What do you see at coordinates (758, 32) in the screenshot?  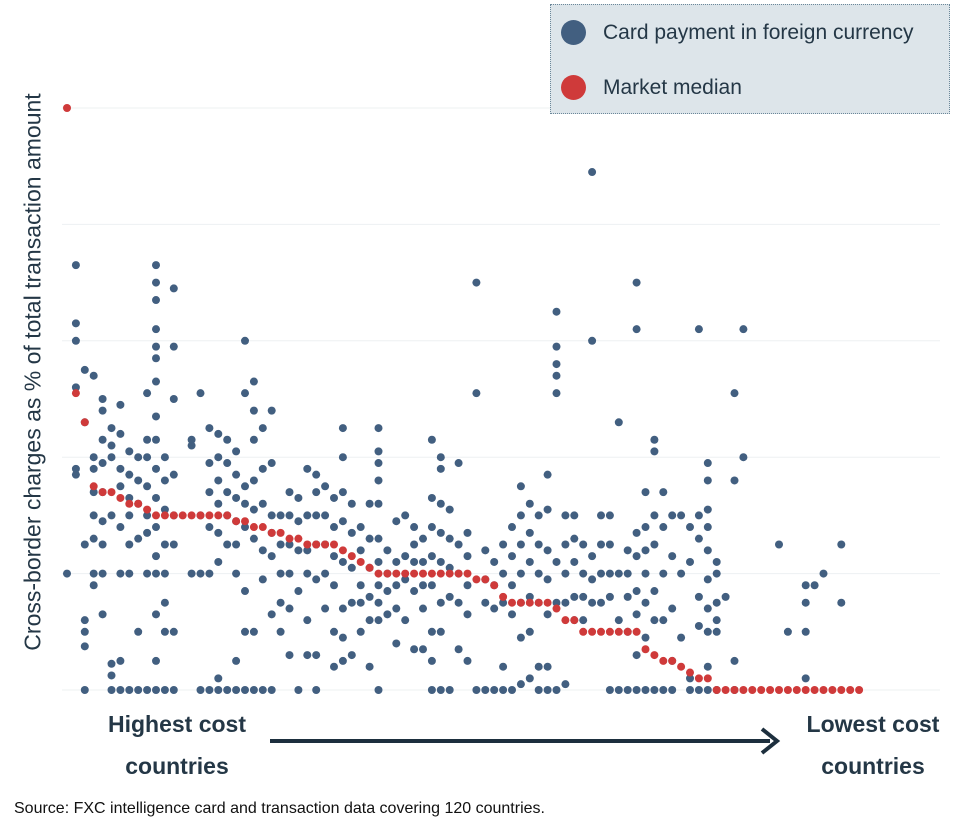 I see `legend-card-label: Card payment in foreign currency` at bounding box center [758, 32].